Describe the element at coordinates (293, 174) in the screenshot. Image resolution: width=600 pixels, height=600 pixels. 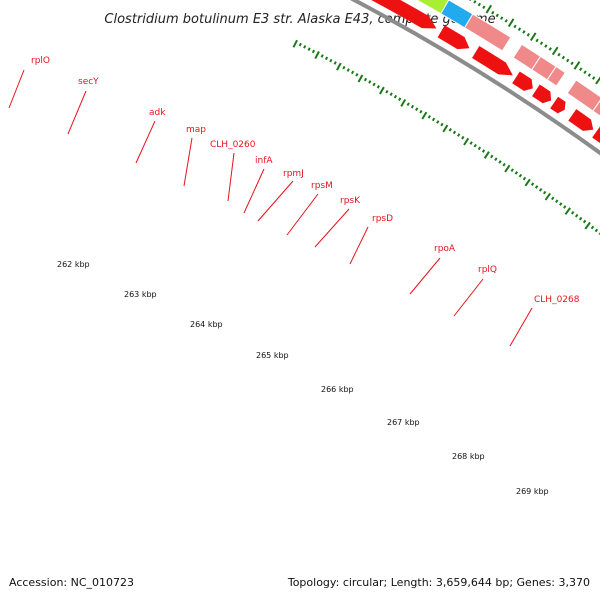
I see `gene-label-rpmJ: rpmJ` at that location.